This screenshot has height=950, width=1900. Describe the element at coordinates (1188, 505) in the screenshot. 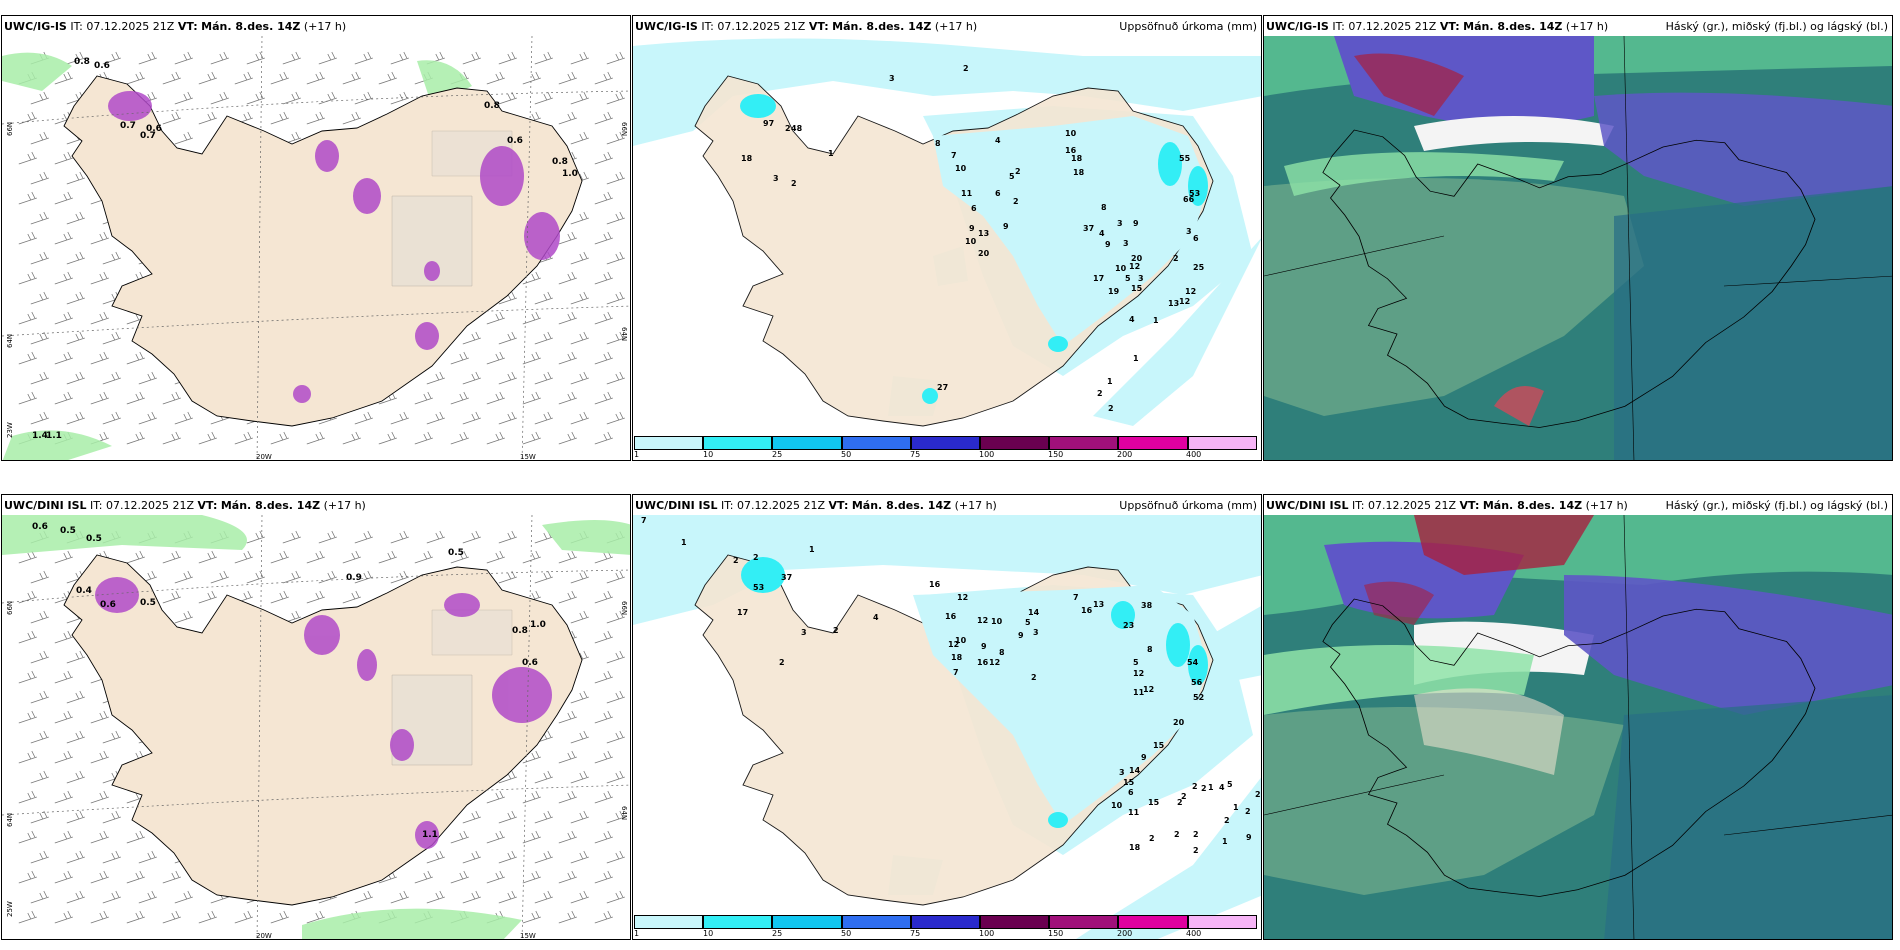

I see `panel-right-title: Uppsöfnuð úrkoma (mm)` at that location.